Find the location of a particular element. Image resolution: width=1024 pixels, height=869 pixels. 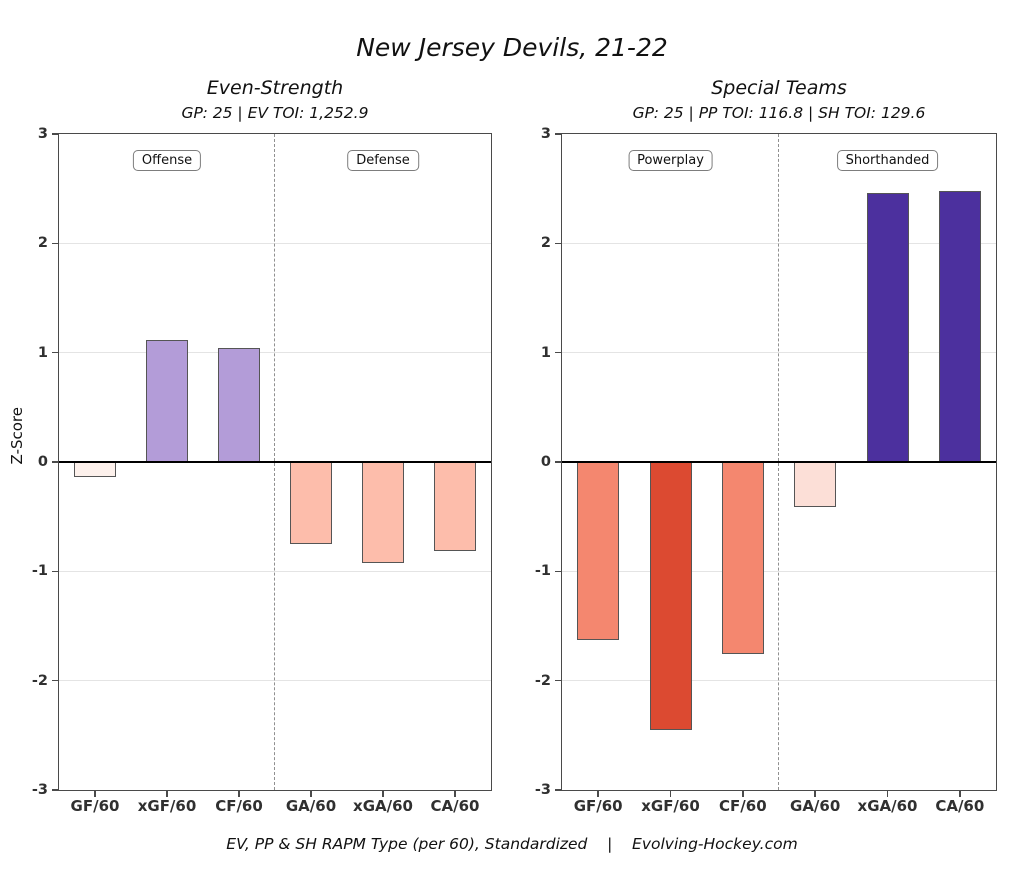

facet-title-even-strength: Even-Strength is located at coordinates (275, 88).